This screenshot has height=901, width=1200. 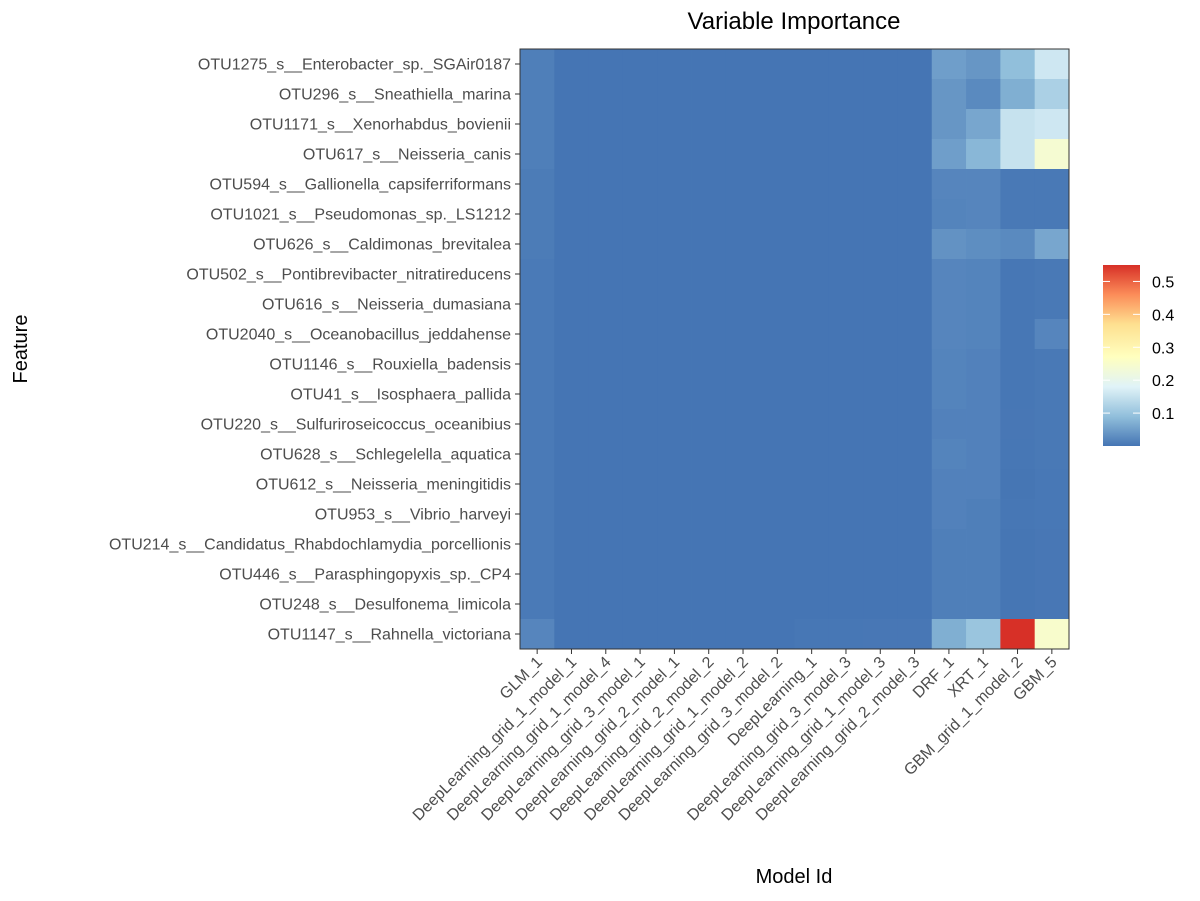 I want to click on y-tick-label: OTU626_s__Caldimonas_brevitalea, so click(x=382, y=245).